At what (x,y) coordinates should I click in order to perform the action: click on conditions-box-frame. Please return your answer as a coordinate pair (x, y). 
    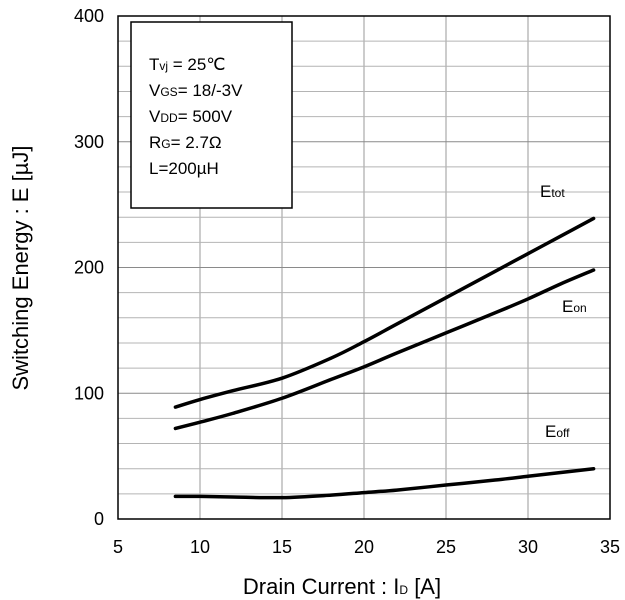
    Looking at the image, I should click on (211, 115).